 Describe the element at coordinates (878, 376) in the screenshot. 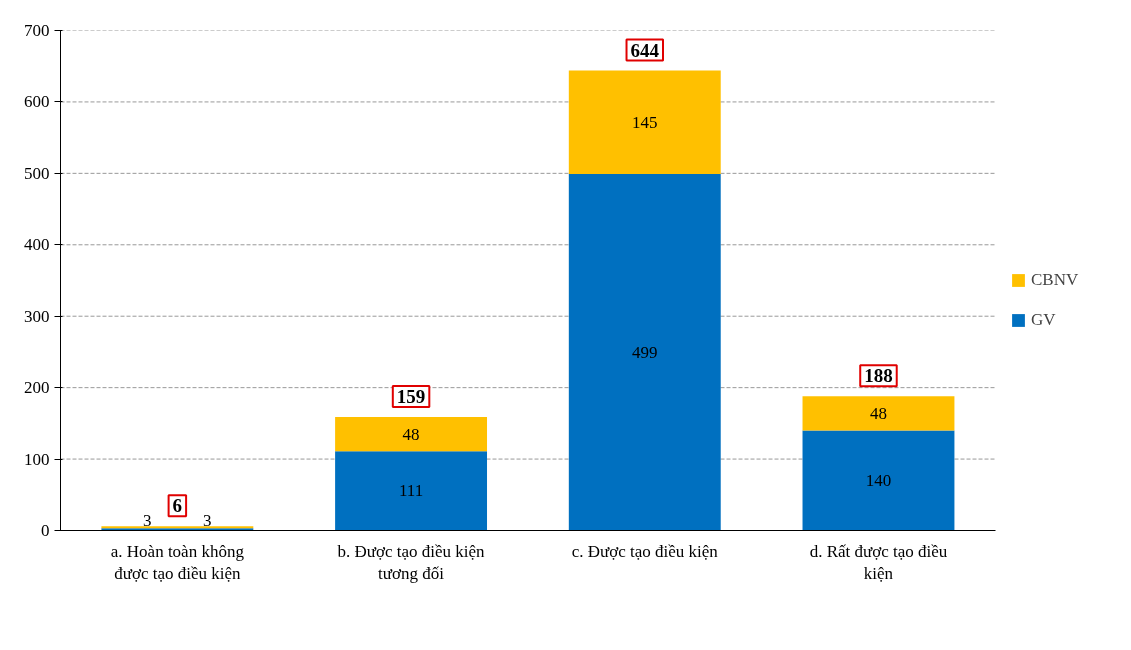

I see `total-label: 188` at that location.